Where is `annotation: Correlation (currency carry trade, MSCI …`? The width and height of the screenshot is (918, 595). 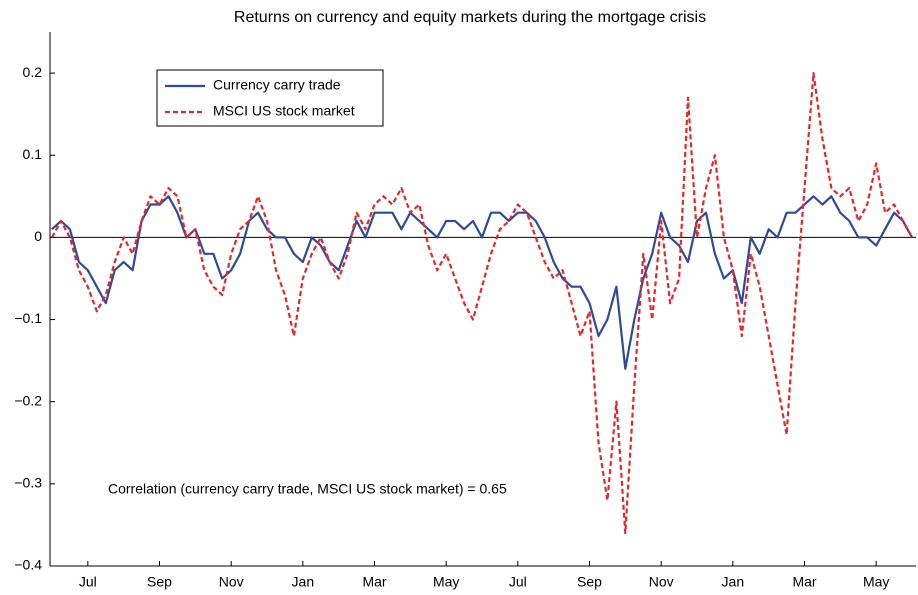
annotation: Correlation (currency carry trade, MSCI … is located at coordinates (307, 489).